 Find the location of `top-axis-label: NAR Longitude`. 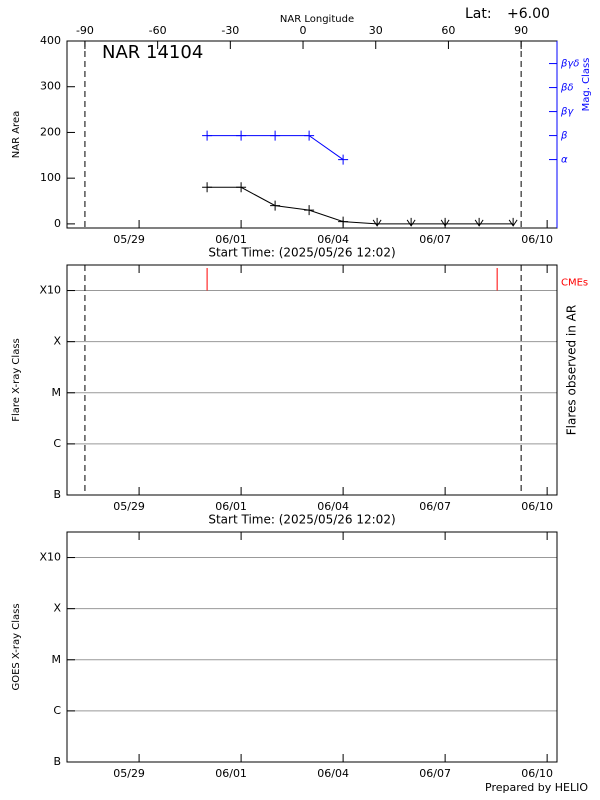

top-axis-label: NAR Longitude is located at coordinates (317, 19).